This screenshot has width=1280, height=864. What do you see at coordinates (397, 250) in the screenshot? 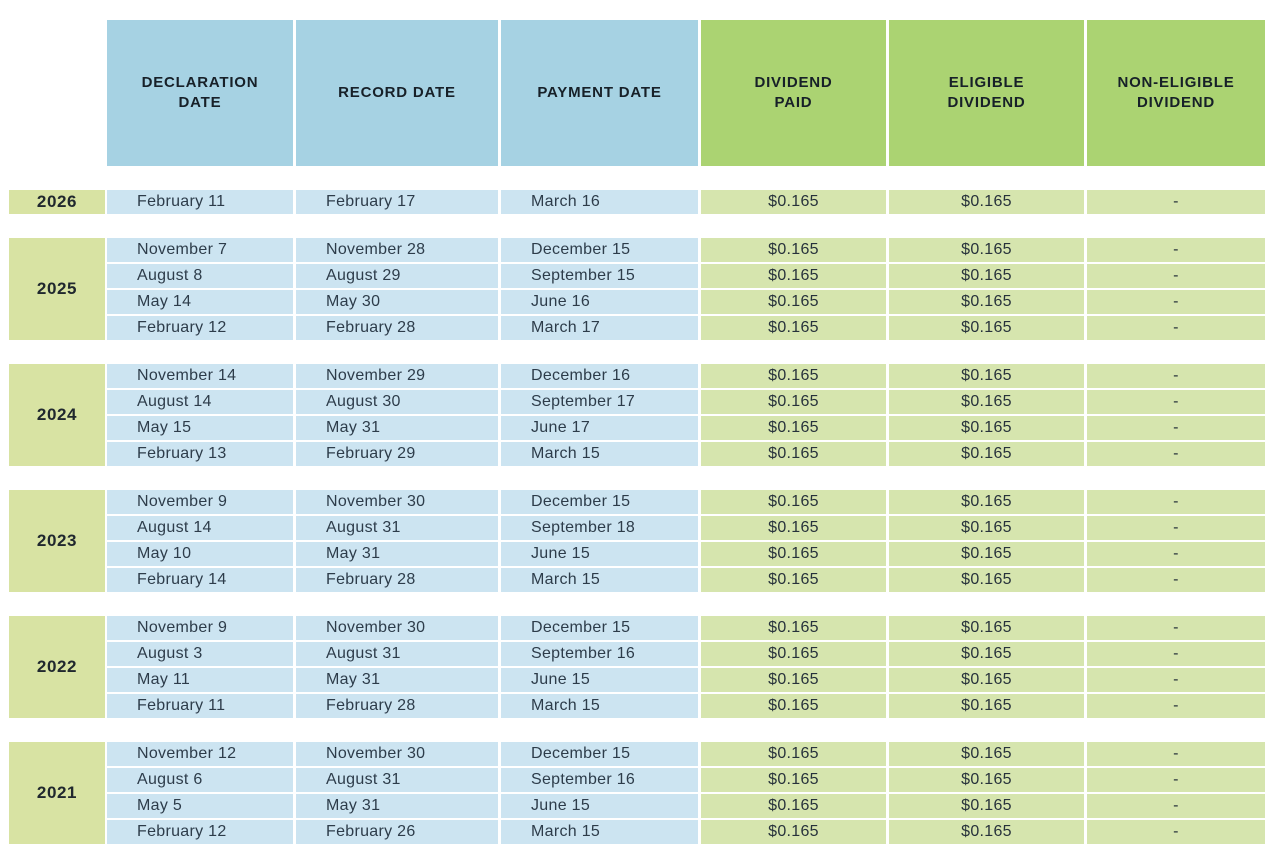
I see `record-date-cell: November 28` at bounding box center [397, 250].